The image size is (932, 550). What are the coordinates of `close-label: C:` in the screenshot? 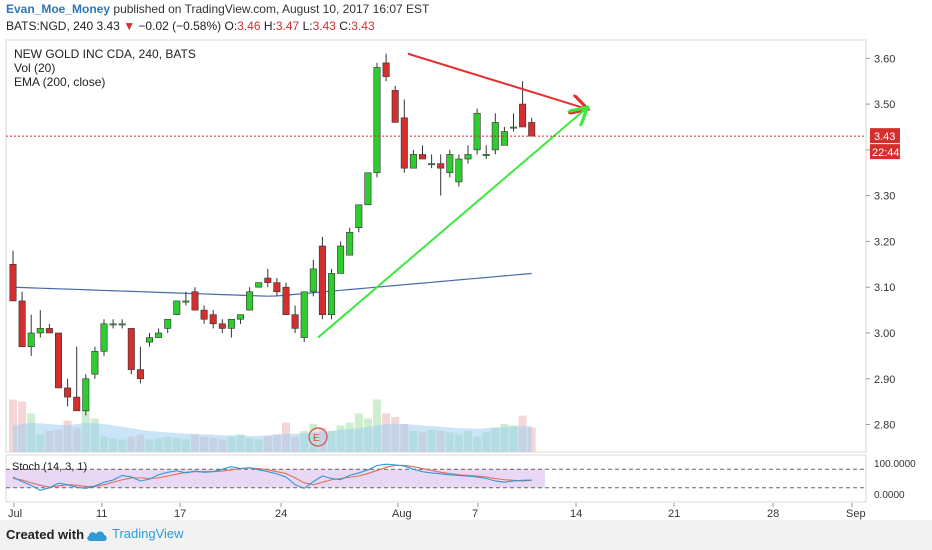 It's located at (345, 26).